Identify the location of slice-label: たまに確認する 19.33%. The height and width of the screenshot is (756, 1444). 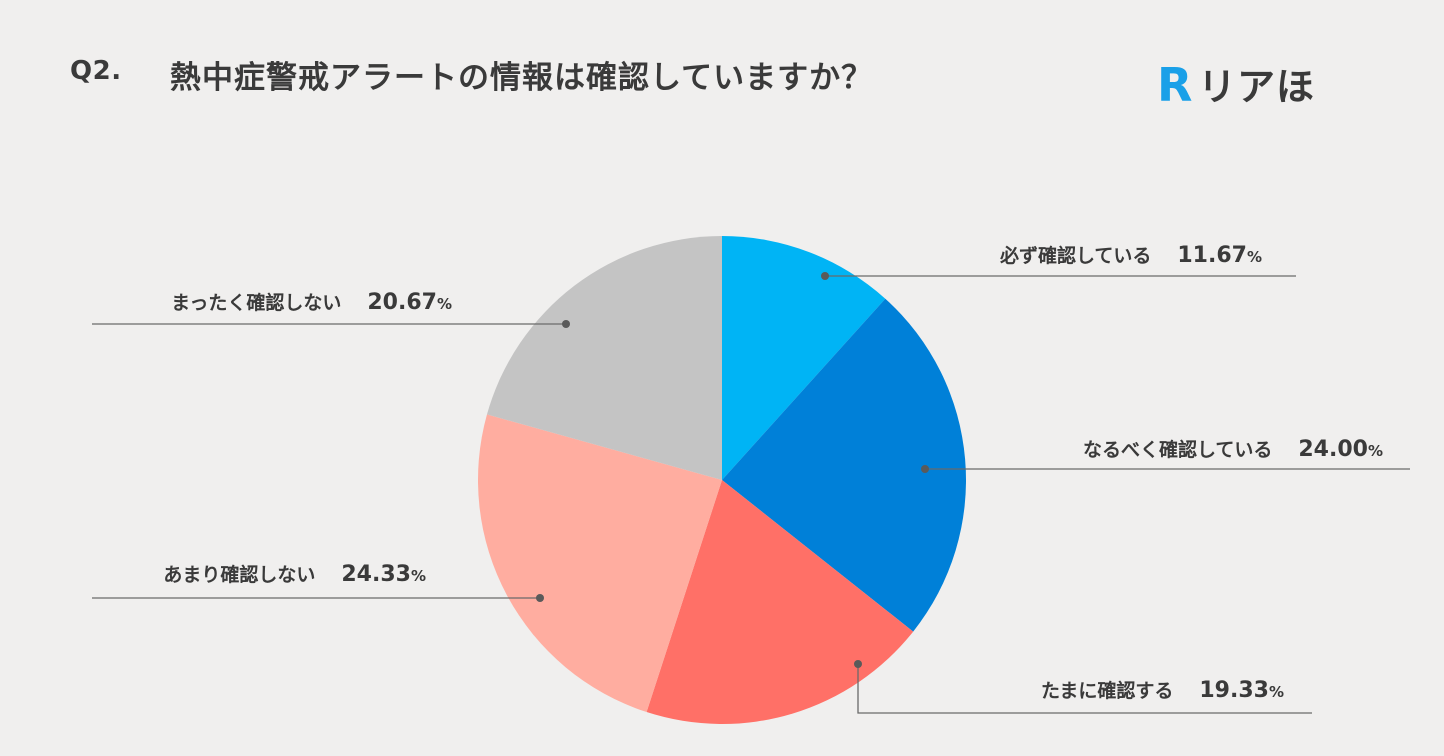
(1162, 690).